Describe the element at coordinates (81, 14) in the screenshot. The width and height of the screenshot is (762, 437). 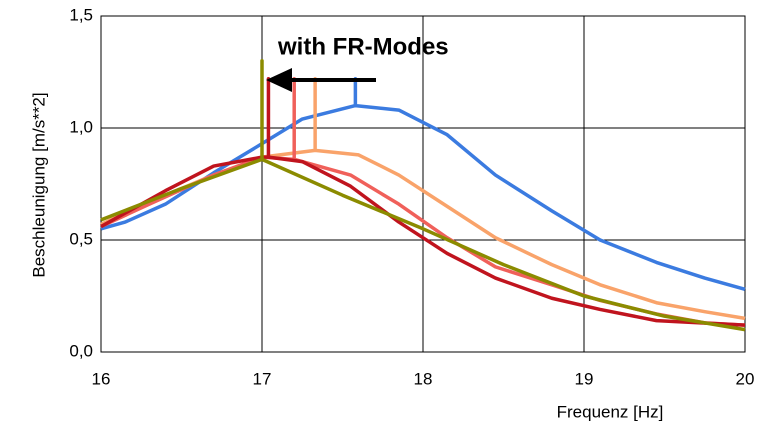
I see `y-tick-label: 1,5` at that location.